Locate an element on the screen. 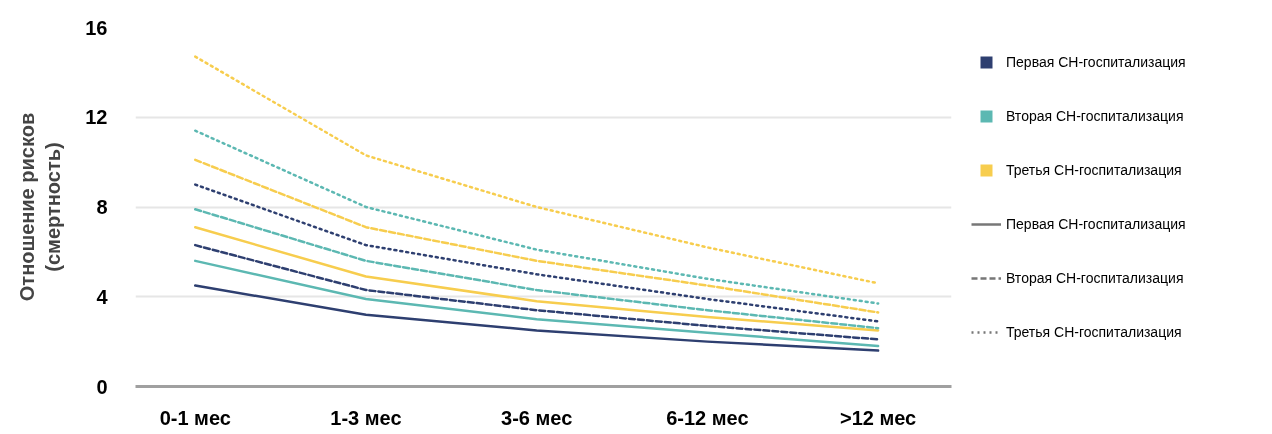  x-tick-label: >12 мес is located at coordinates (878, 417).